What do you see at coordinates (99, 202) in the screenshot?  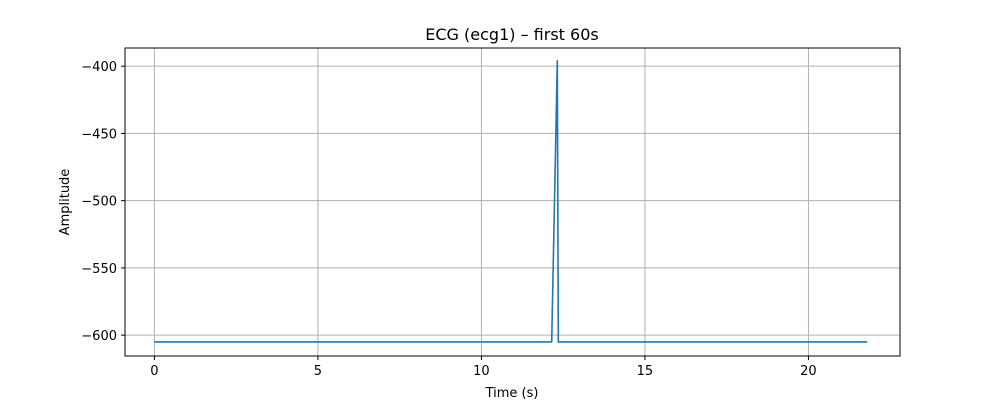 I see `y-tick-label: −500` at bounding box center [99, 202].